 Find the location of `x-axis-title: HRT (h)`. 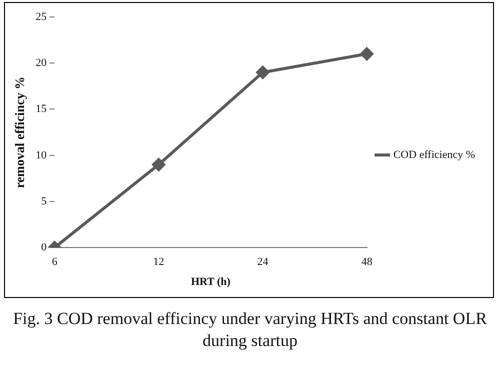

x-axis-title: HRT (h) is located at coordinates (210, 282).